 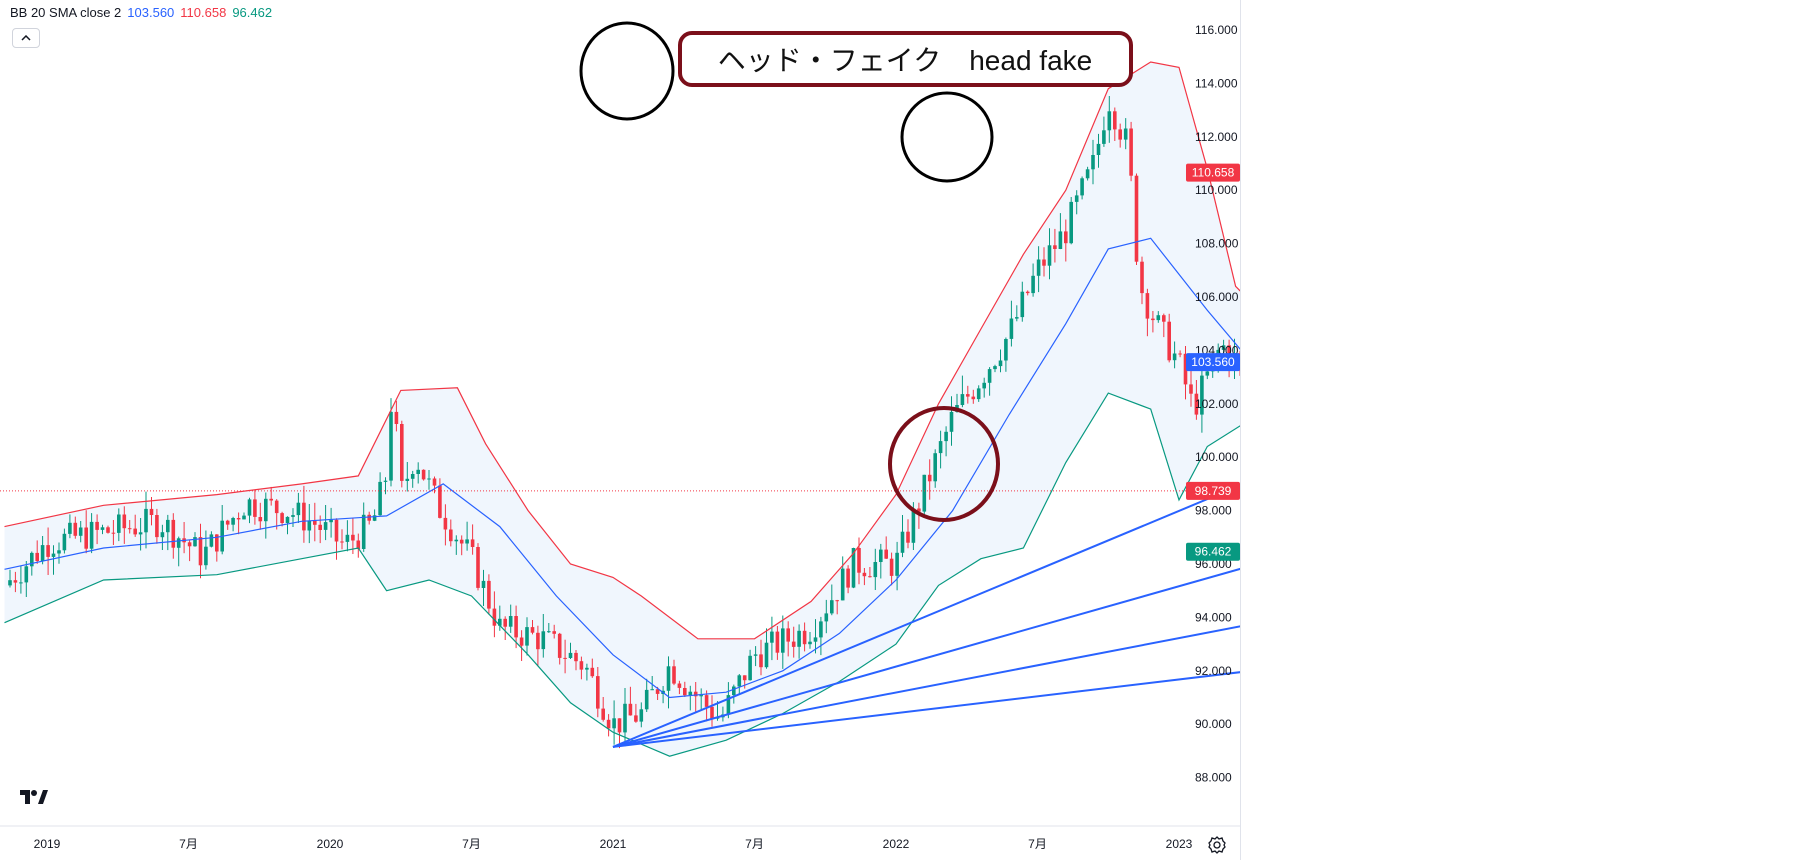 I want to click on price-tag-upper, so click(x=1213, y=172).